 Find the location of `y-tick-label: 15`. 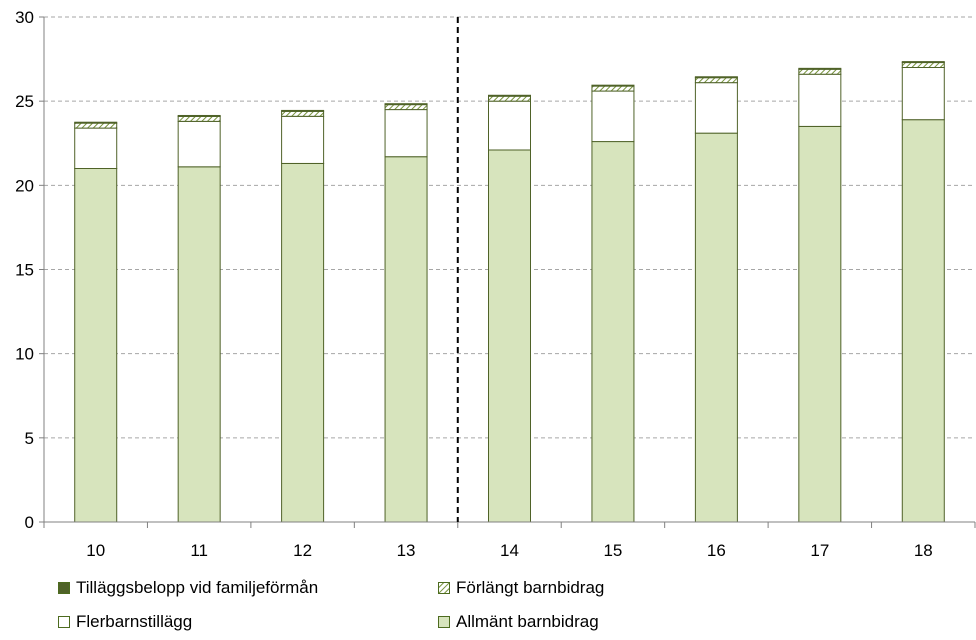

y-tick-label: 15 is located at coordinates (24, 270).